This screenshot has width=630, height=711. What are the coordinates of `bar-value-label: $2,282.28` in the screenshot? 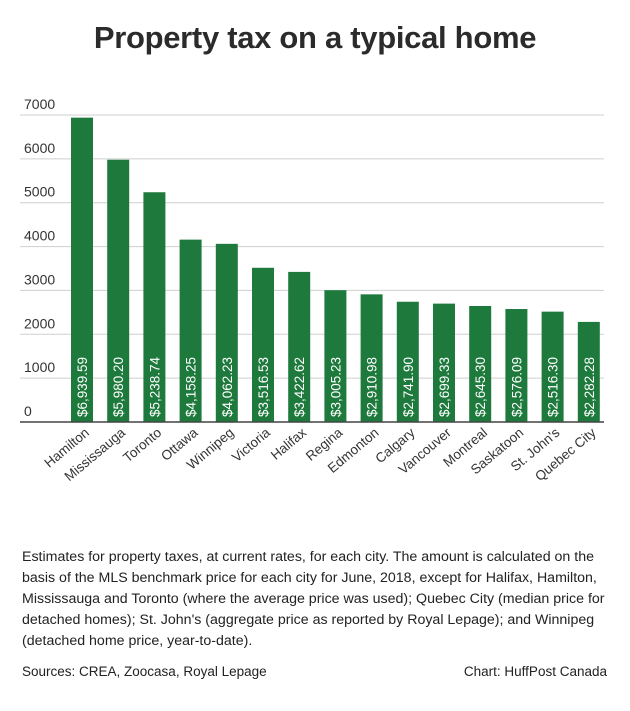 It's located at (589, 387).